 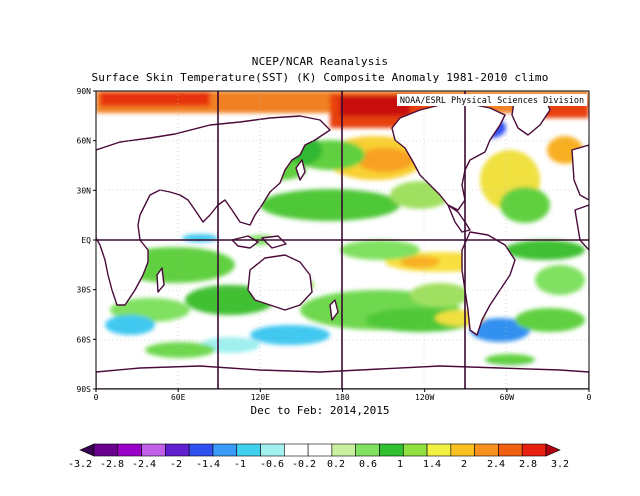 I want to click on colorbar-level-label: 2.8, so click(x=528, y=464).